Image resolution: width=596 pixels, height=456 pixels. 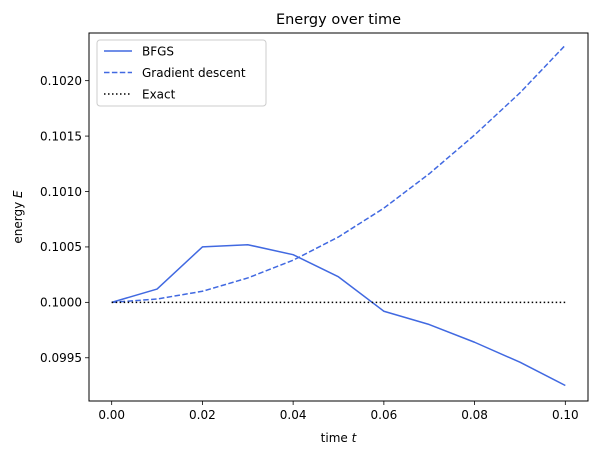 What do you see at coordinates (158, 51) in the screenshot?
I see `legend-label: BFGS` at bounding box center [158, 51].